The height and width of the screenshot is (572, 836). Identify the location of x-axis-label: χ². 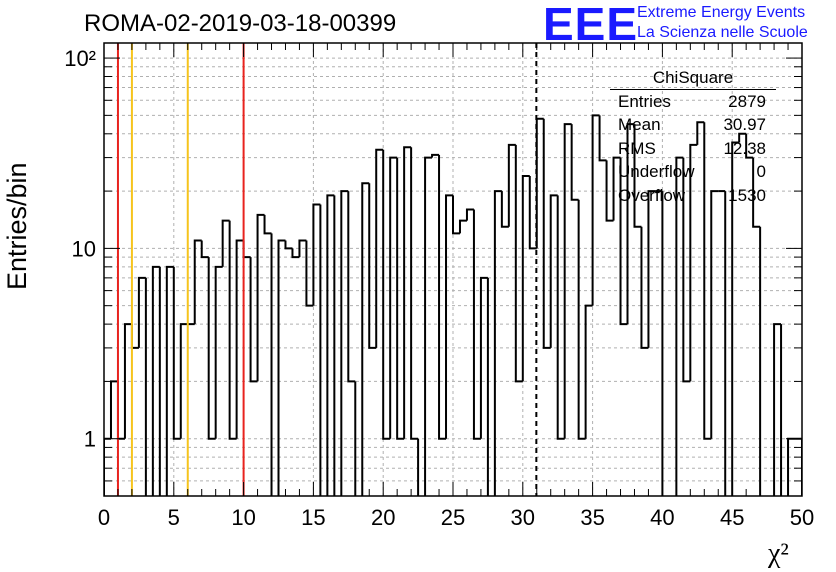
(778, 553).